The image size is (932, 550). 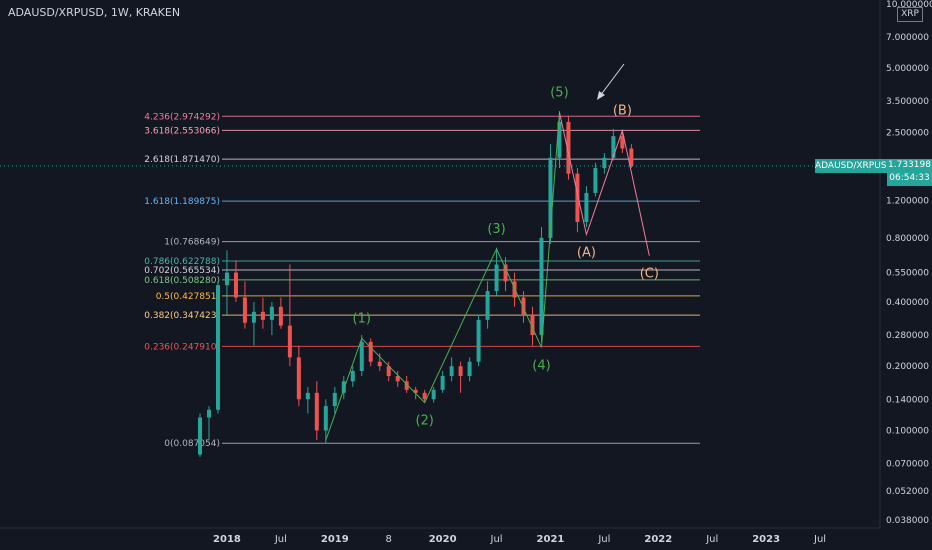 I want to click on fib-label: 0.702(0.565534), so click(x=182, y=271).